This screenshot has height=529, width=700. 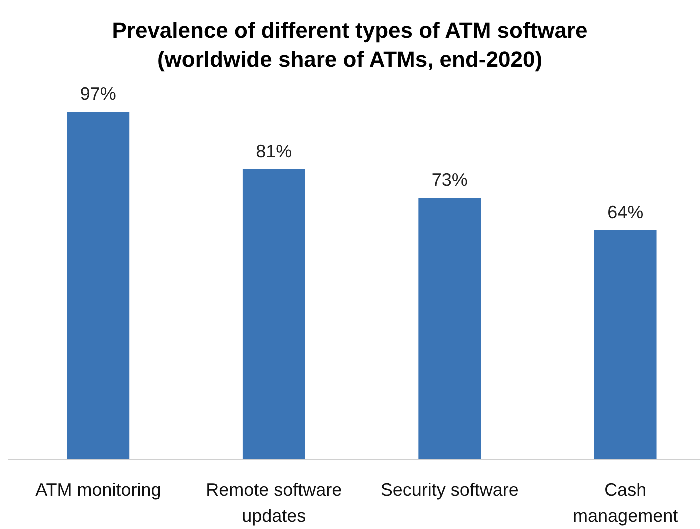 I want to click on chart-title: Prevalence of different types of ATM software (worldwide share of ATMs, end-2020), so click(x=350, y=45).